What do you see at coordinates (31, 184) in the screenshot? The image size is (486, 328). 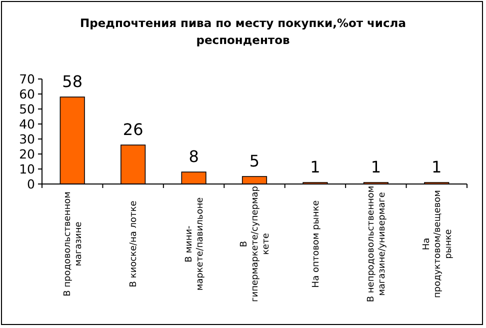 I see `y-tick-label: 0` at bounding box center [31, 184].